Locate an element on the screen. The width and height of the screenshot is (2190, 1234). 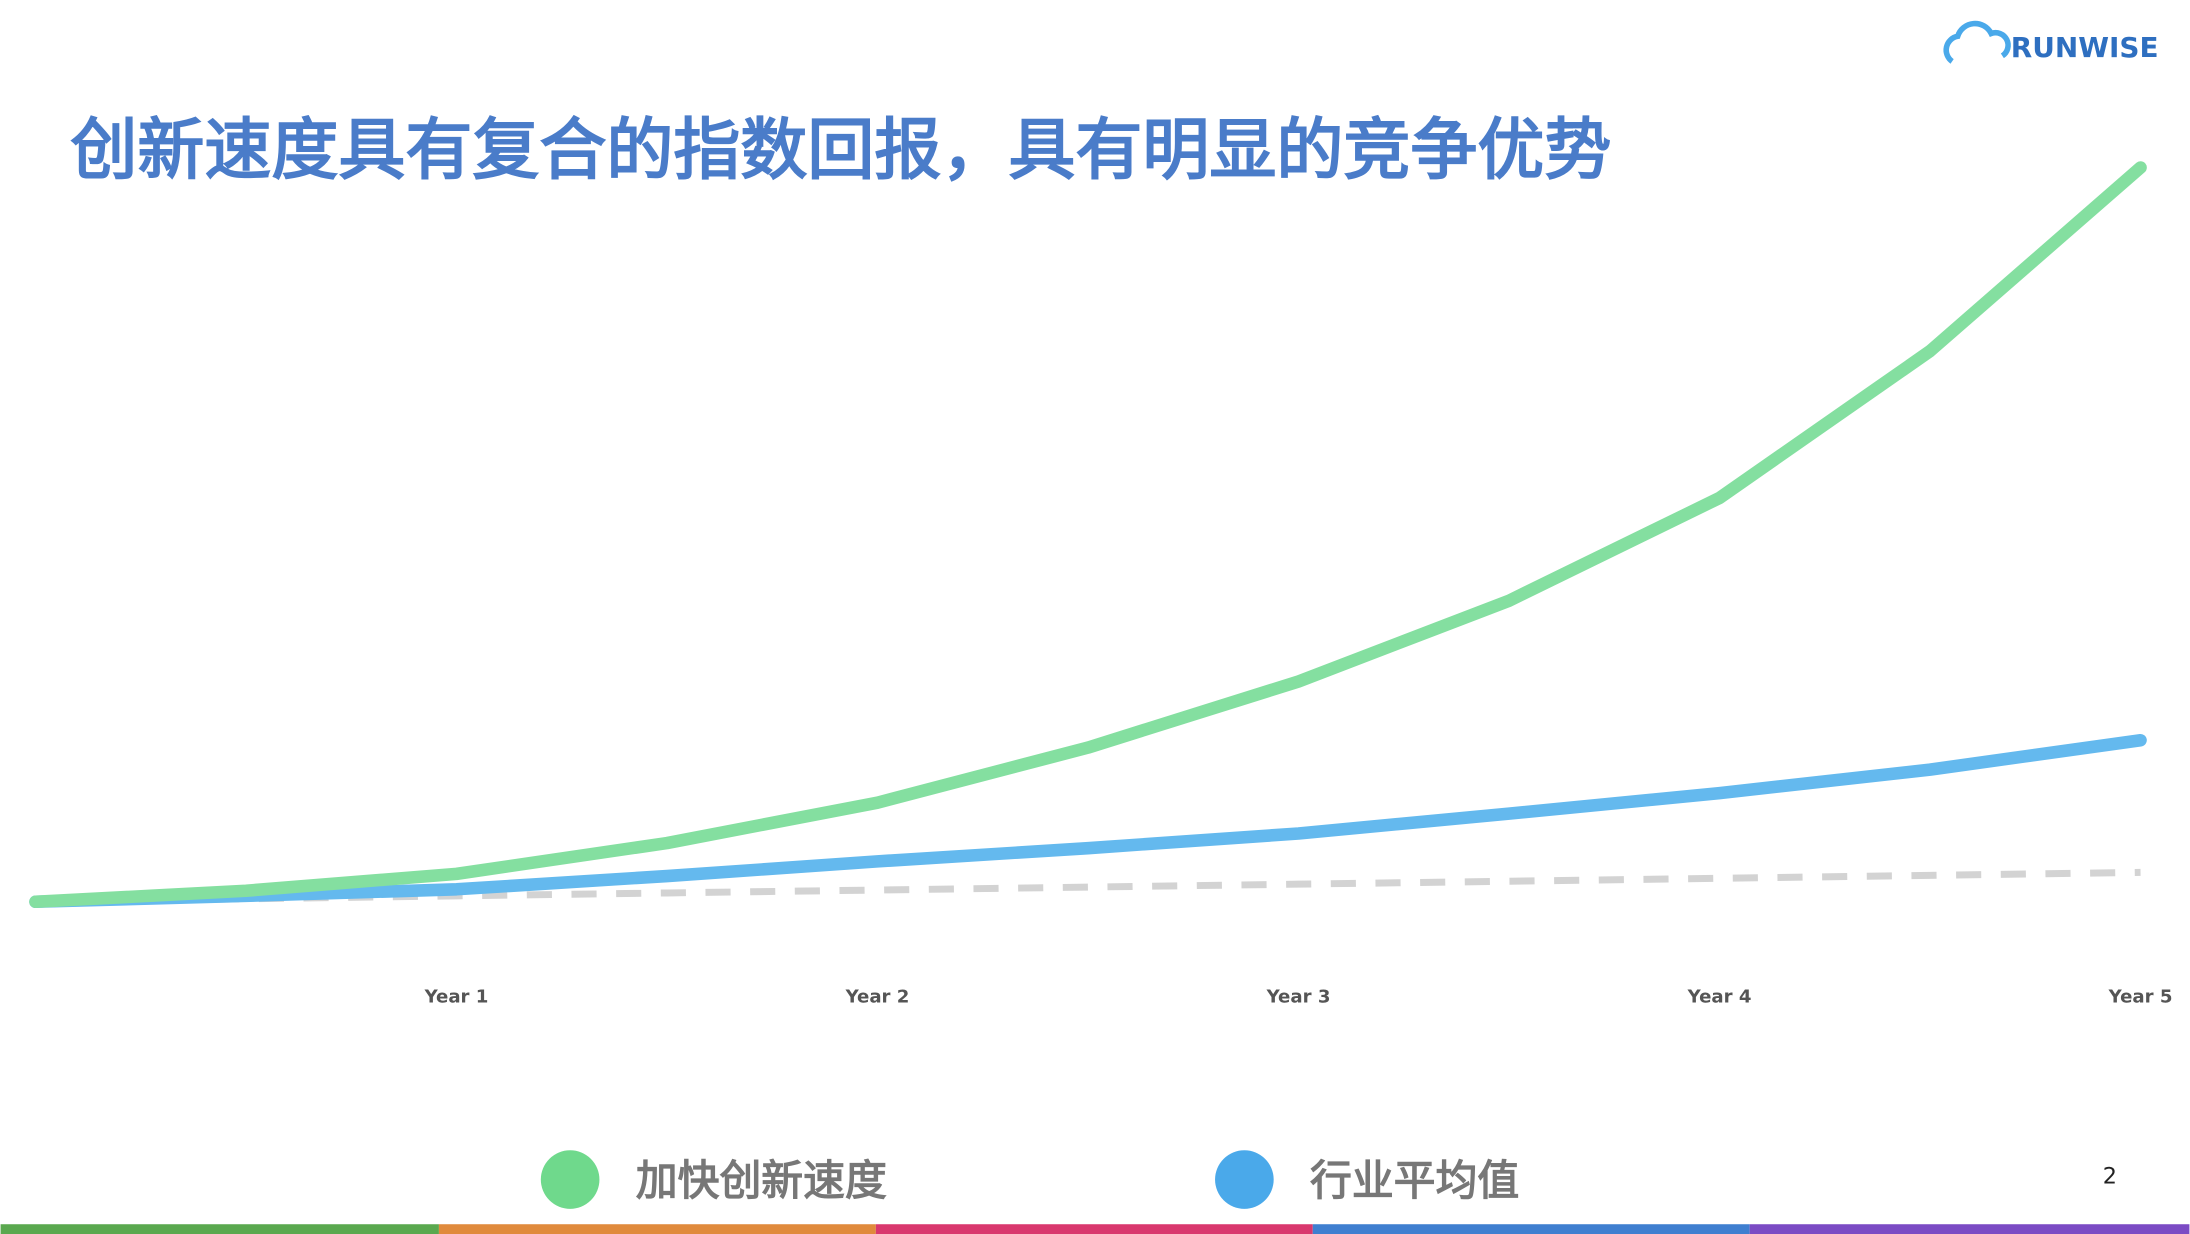
page-number: 2 is located at coordinates (2110, 1177).